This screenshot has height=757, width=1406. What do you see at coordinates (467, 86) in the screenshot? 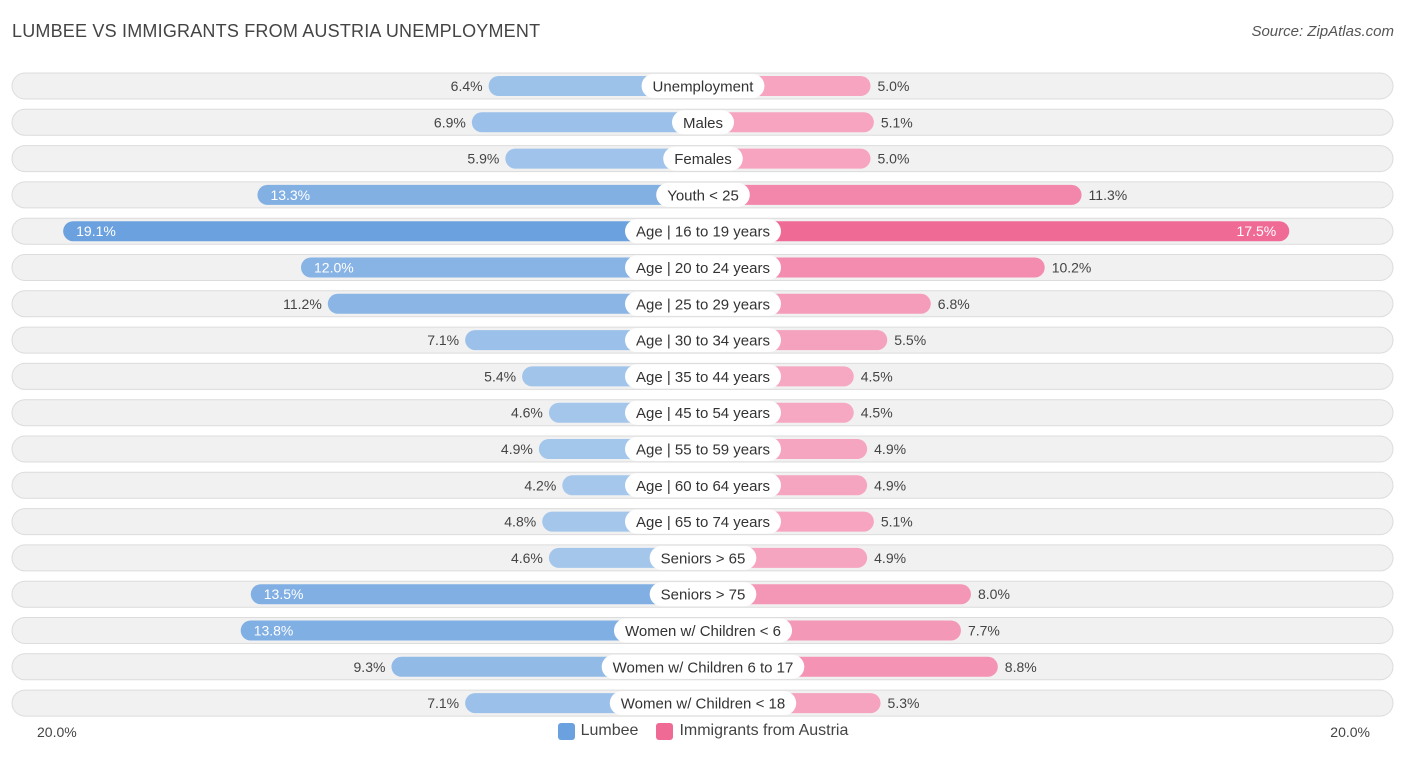
I see `value-label-lumbee: 6.4%` at bounding box center [467, 86].